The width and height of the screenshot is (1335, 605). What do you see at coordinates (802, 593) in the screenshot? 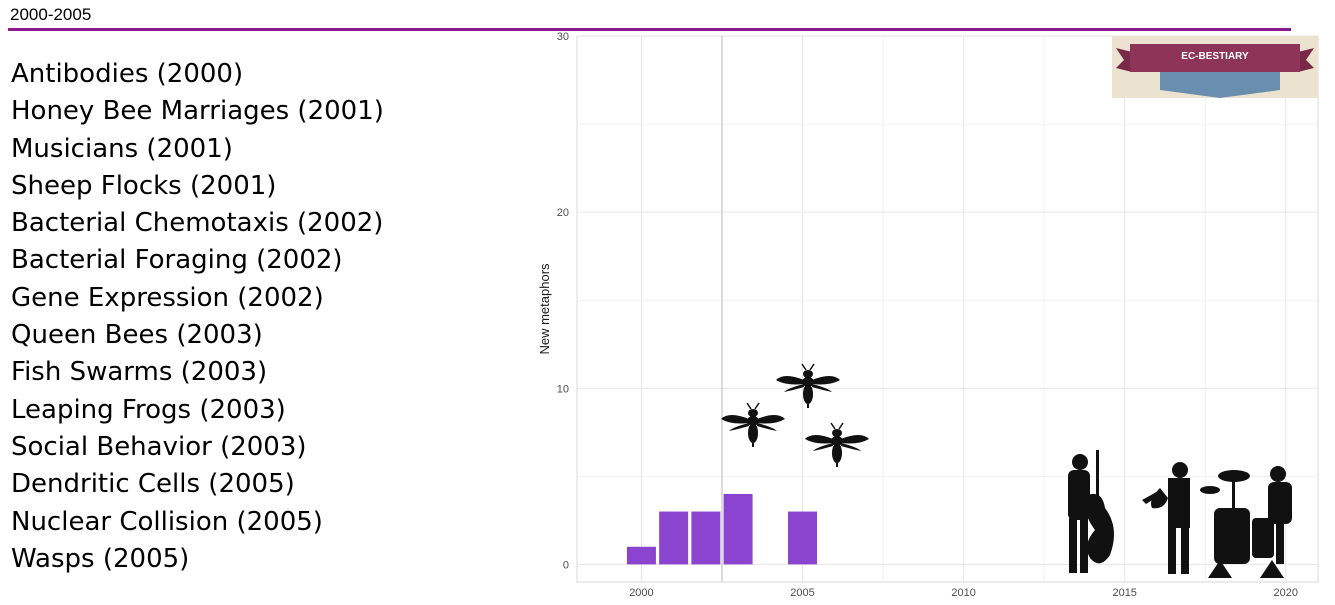
I see `x-tick-label: 2005` at bounding box center [802, 593].